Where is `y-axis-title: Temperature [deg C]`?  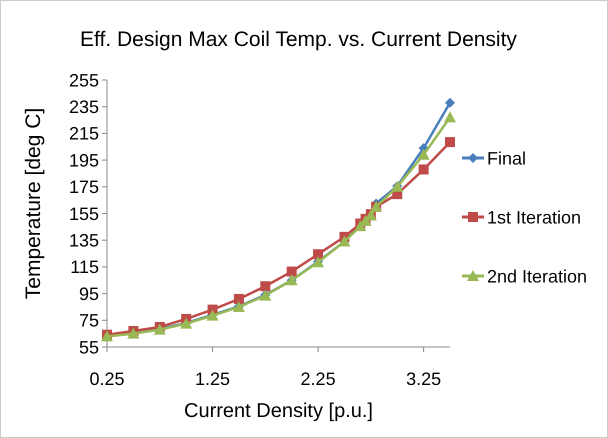 y-axis-title: Temperature [deg C] is located at coordinates (33, 204).